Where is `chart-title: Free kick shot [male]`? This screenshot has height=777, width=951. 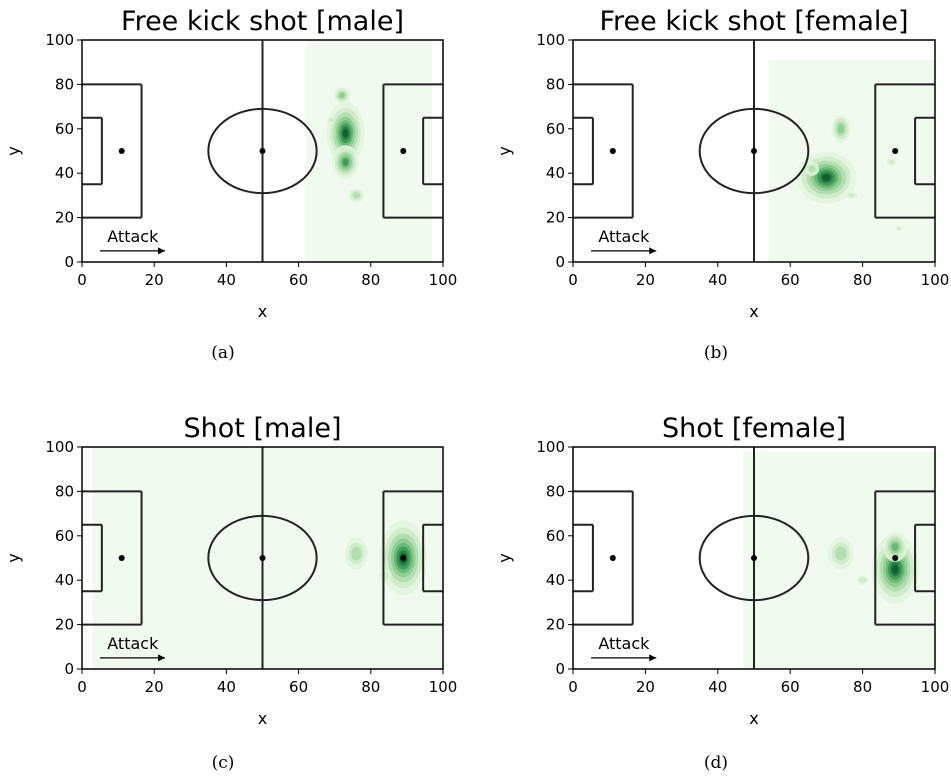 chart-title: Free kick shot [male] is located at coordinates (262, 21).